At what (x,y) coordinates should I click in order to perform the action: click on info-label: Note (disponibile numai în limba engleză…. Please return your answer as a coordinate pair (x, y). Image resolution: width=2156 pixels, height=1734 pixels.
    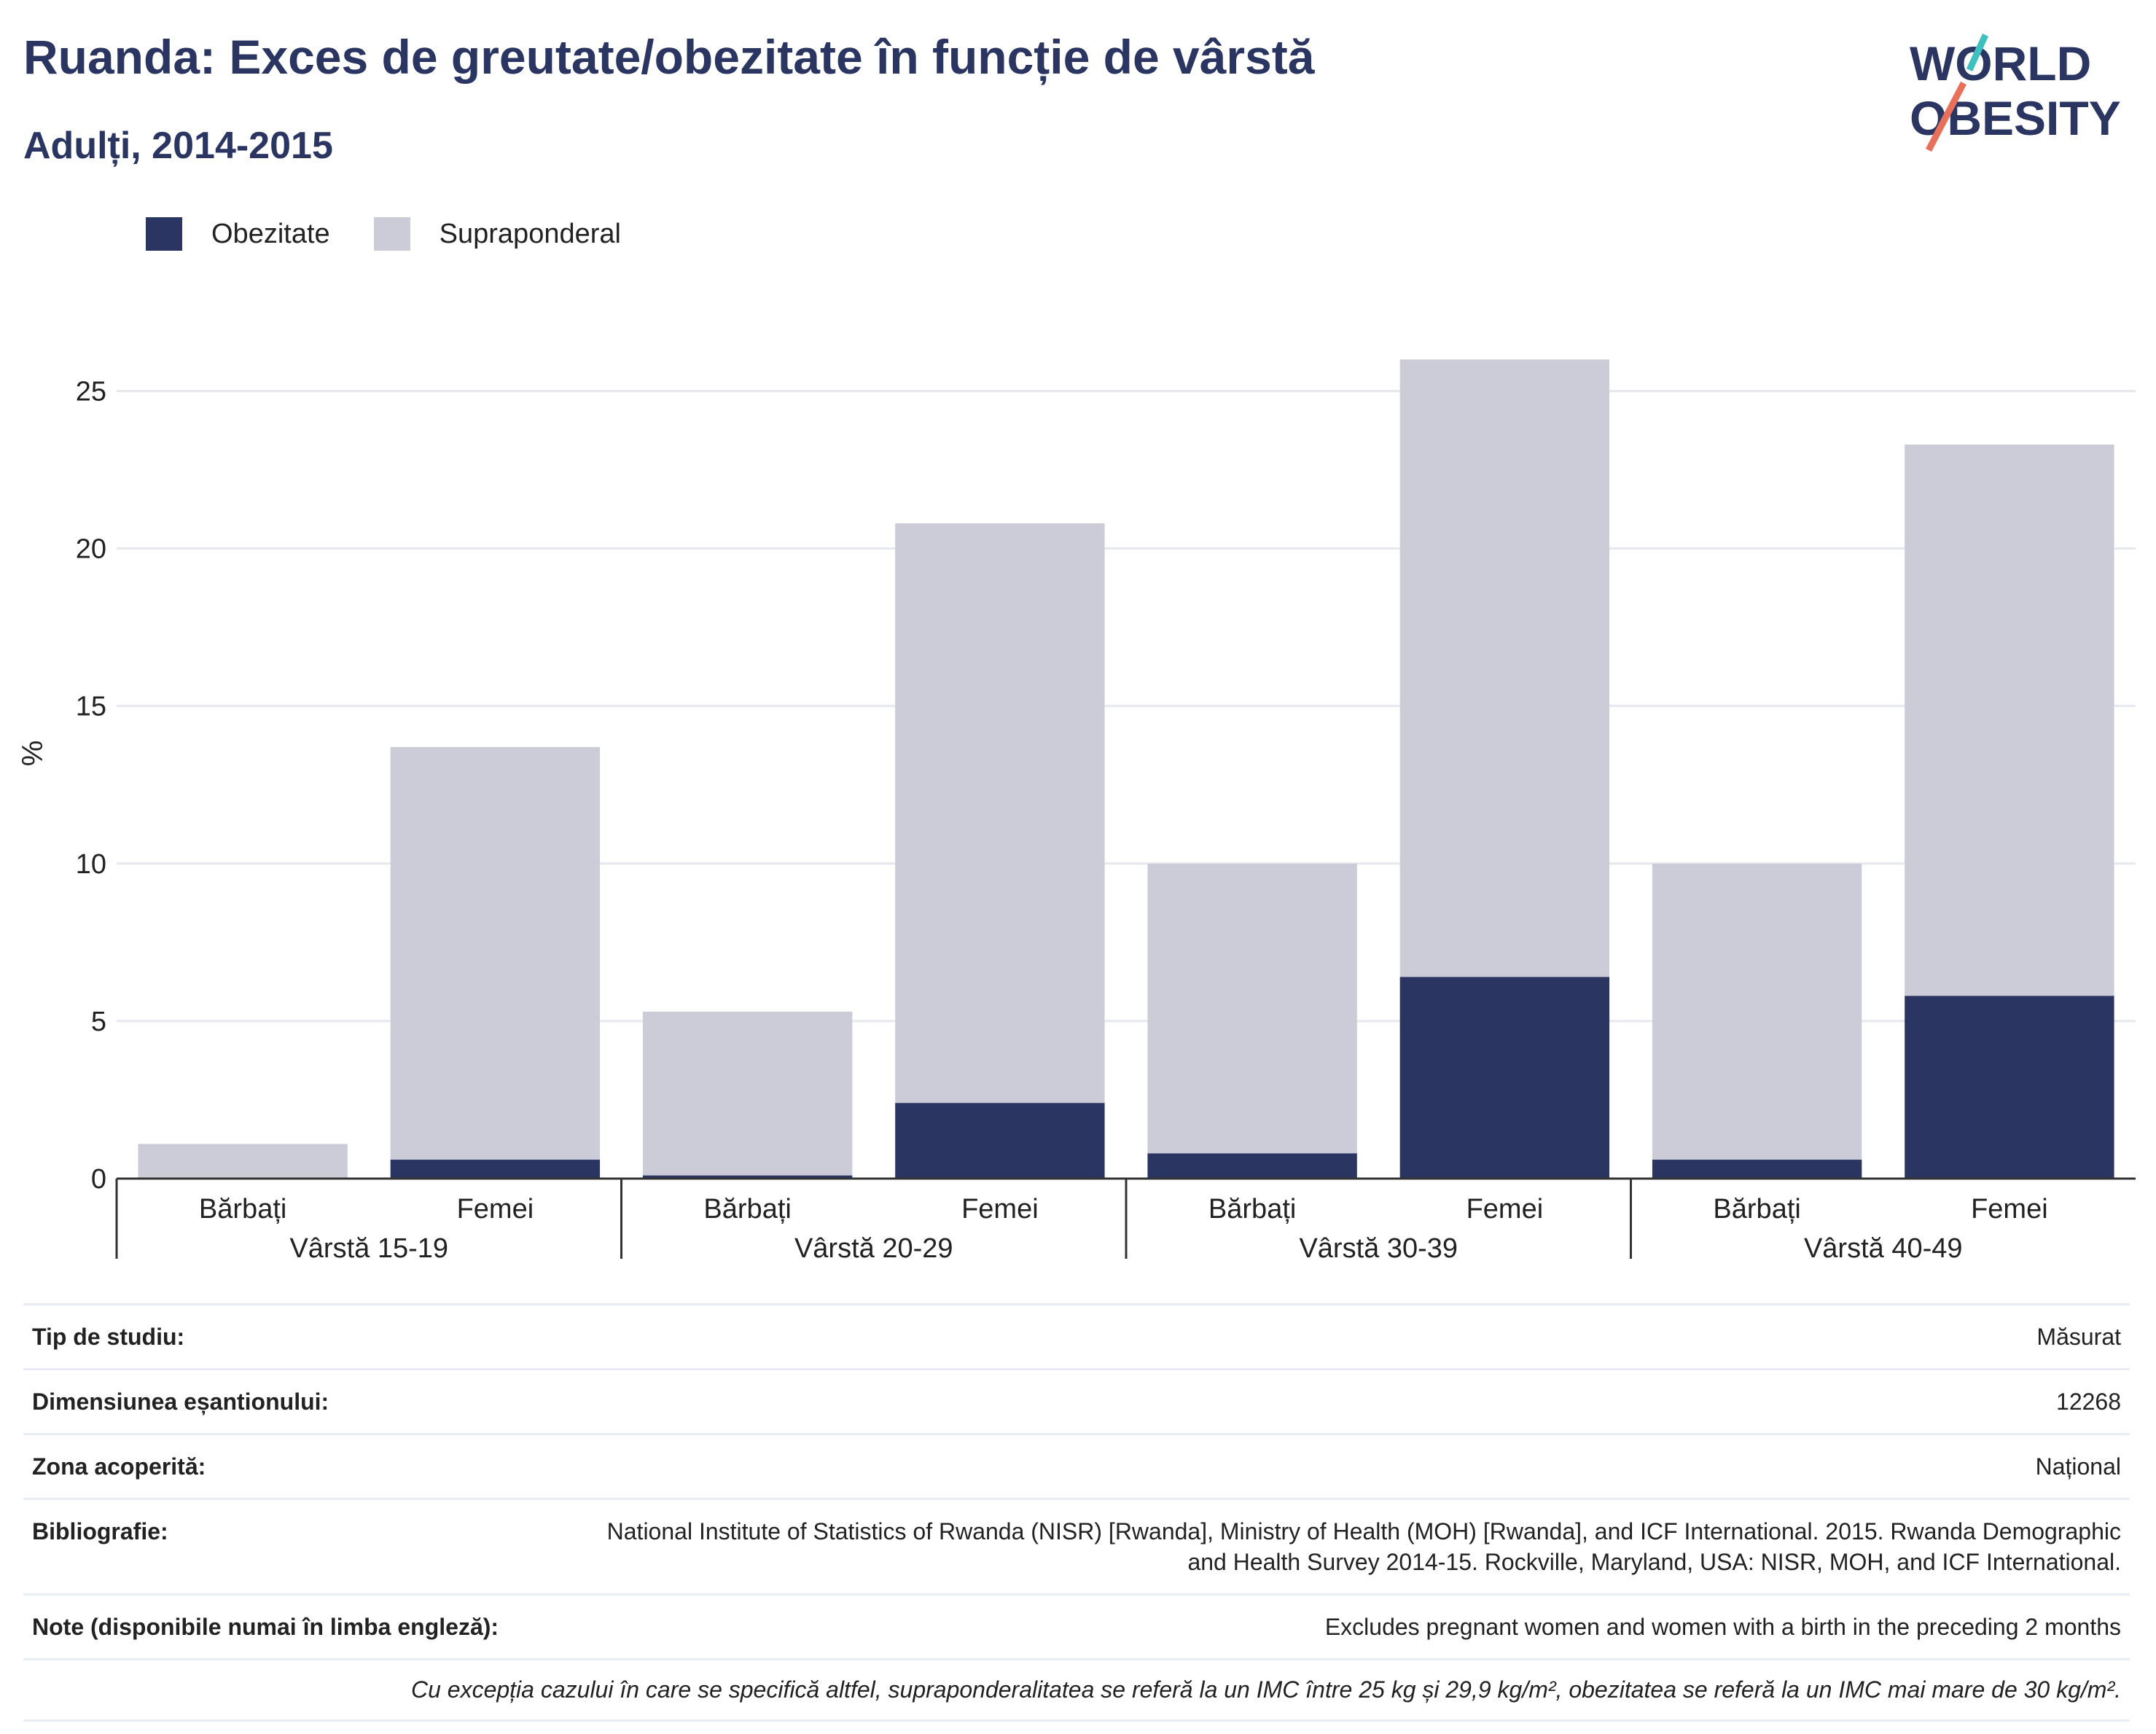
    Looking at the image, I should click on (265, 1627).